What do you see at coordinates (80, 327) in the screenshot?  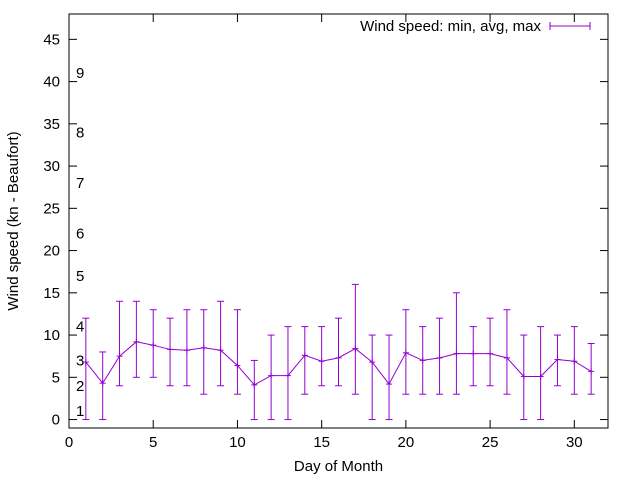 I see `beaufort-label: 4` at bounding box center [80, 327].